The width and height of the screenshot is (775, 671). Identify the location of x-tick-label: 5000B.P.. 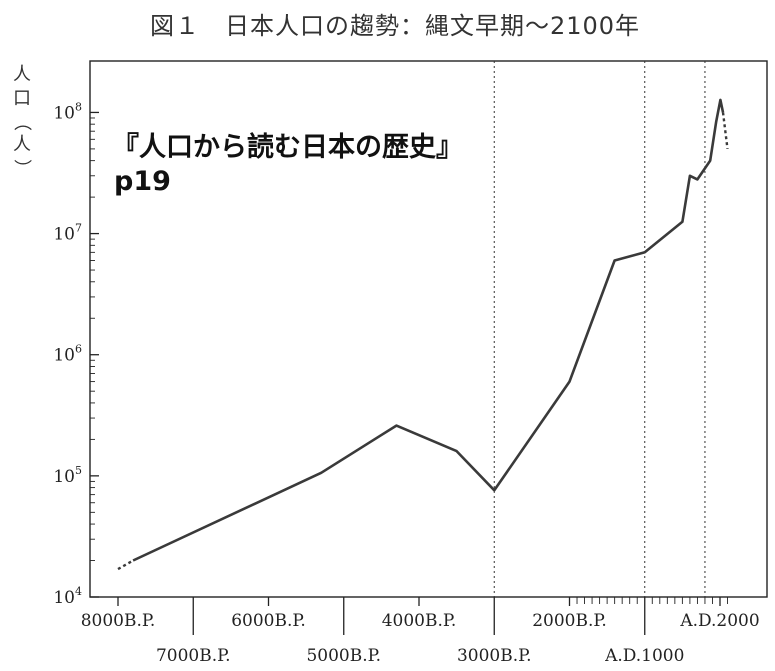
(343, 656).